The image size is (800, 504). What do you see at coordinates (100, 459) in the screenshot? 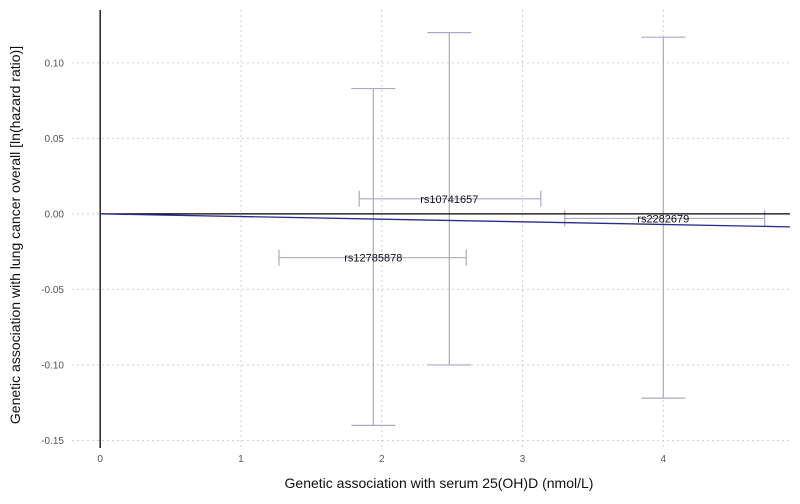
I see `x-tick-label: 0` at bounding box center [100, 459].